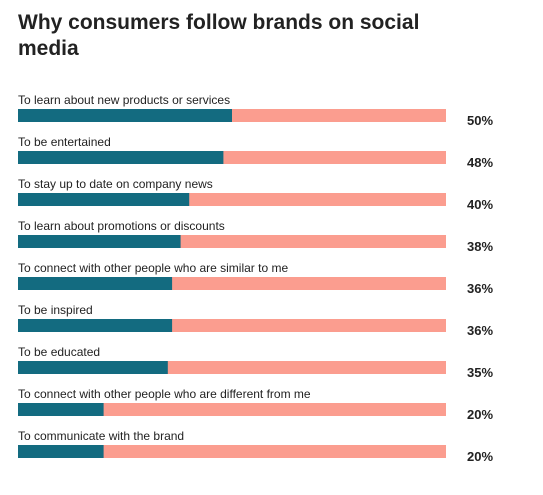 This screenshot has width=543, height=495. Describe the element at coordinates (115, 184) in the screenshot. I see `category-label: To stay up to date on company news` at that location.